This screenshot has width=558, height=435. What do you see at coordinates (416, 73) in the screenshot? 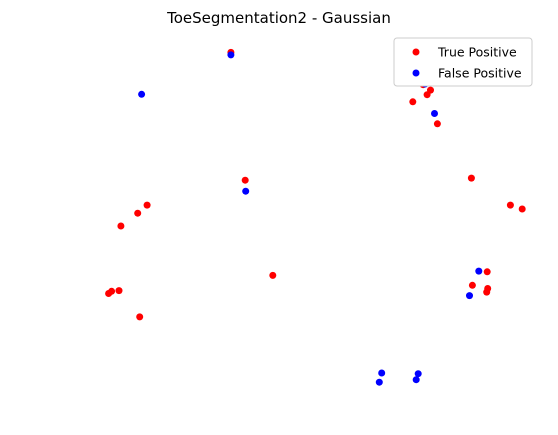
I see `legend-marker-false-positive` at bounding box center [416, 73].